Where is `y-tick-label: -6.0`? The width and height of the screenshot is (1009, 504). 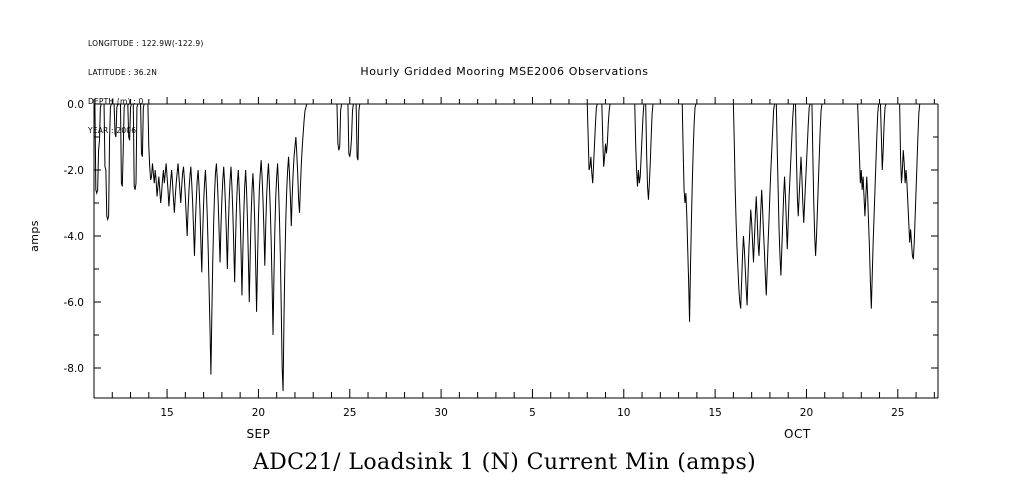 y-tick-label: -6.0 is located at coordinates (74, 303).